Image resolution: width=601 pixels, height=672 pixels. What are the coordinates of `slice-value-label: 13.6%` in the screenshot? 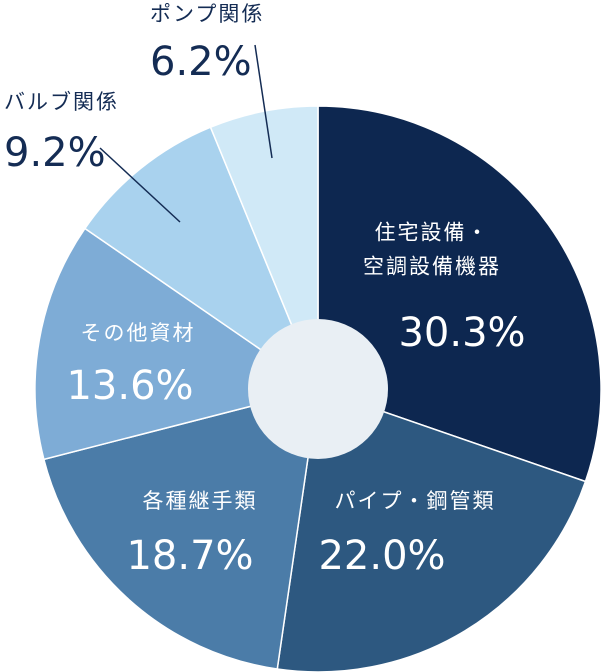 It's located at (130, 386).